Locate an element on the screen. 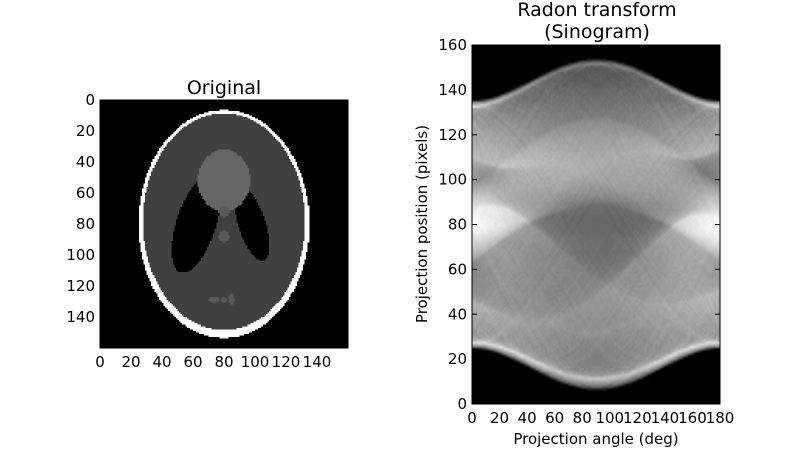 The image size is (800, 454). sinogram-x-tick-label: 20 is located at coordinates (499, 418).